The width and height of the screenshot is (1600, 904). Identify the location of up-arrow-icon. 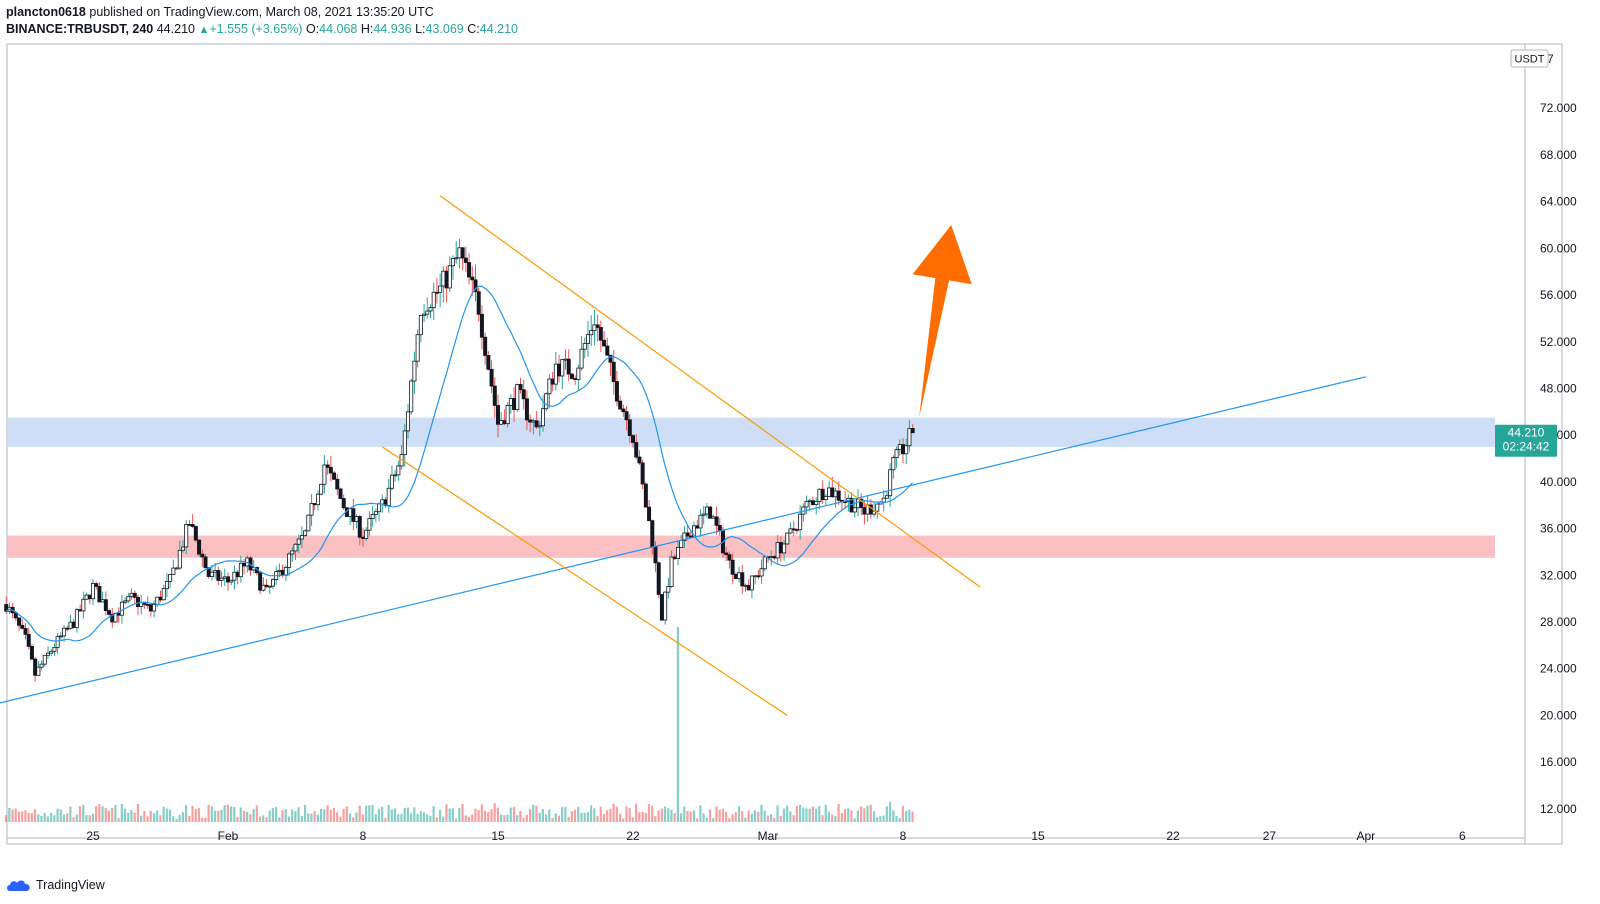
(942, 321).